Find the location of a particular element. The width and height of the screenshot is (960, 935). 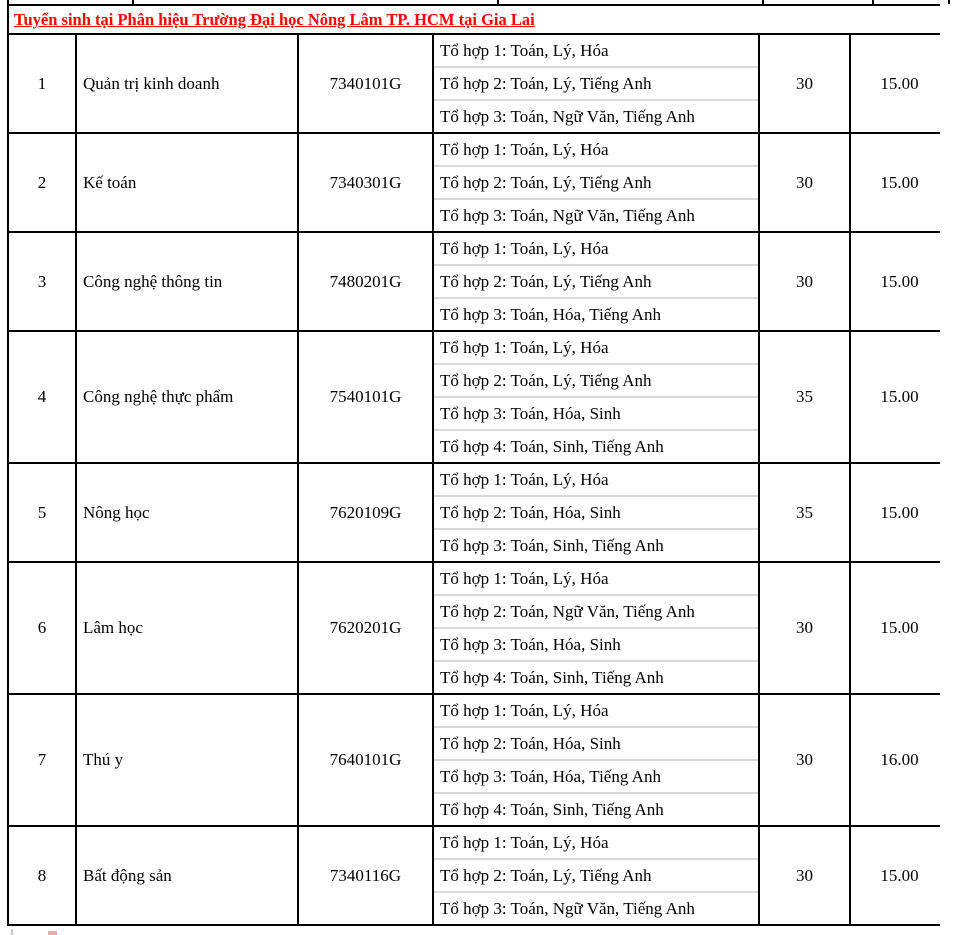

next-section-title-fragment is located at coordinates (52, 933).